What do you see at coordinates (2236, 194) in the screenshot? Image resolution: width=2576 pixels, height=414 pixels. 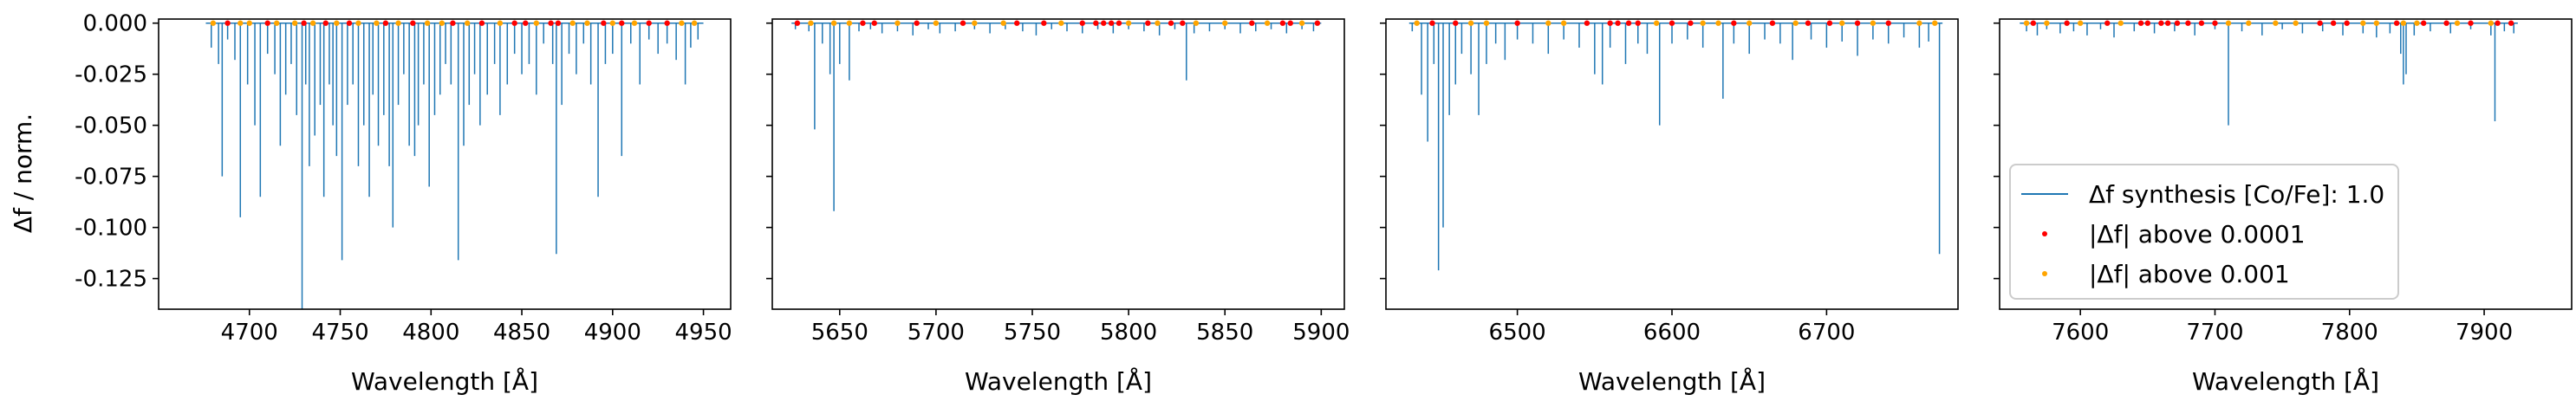 I see `legend-entry-synthesis: Δf synthesis [Co/Fe]: 1.0` at bounding box center [2236, 194].